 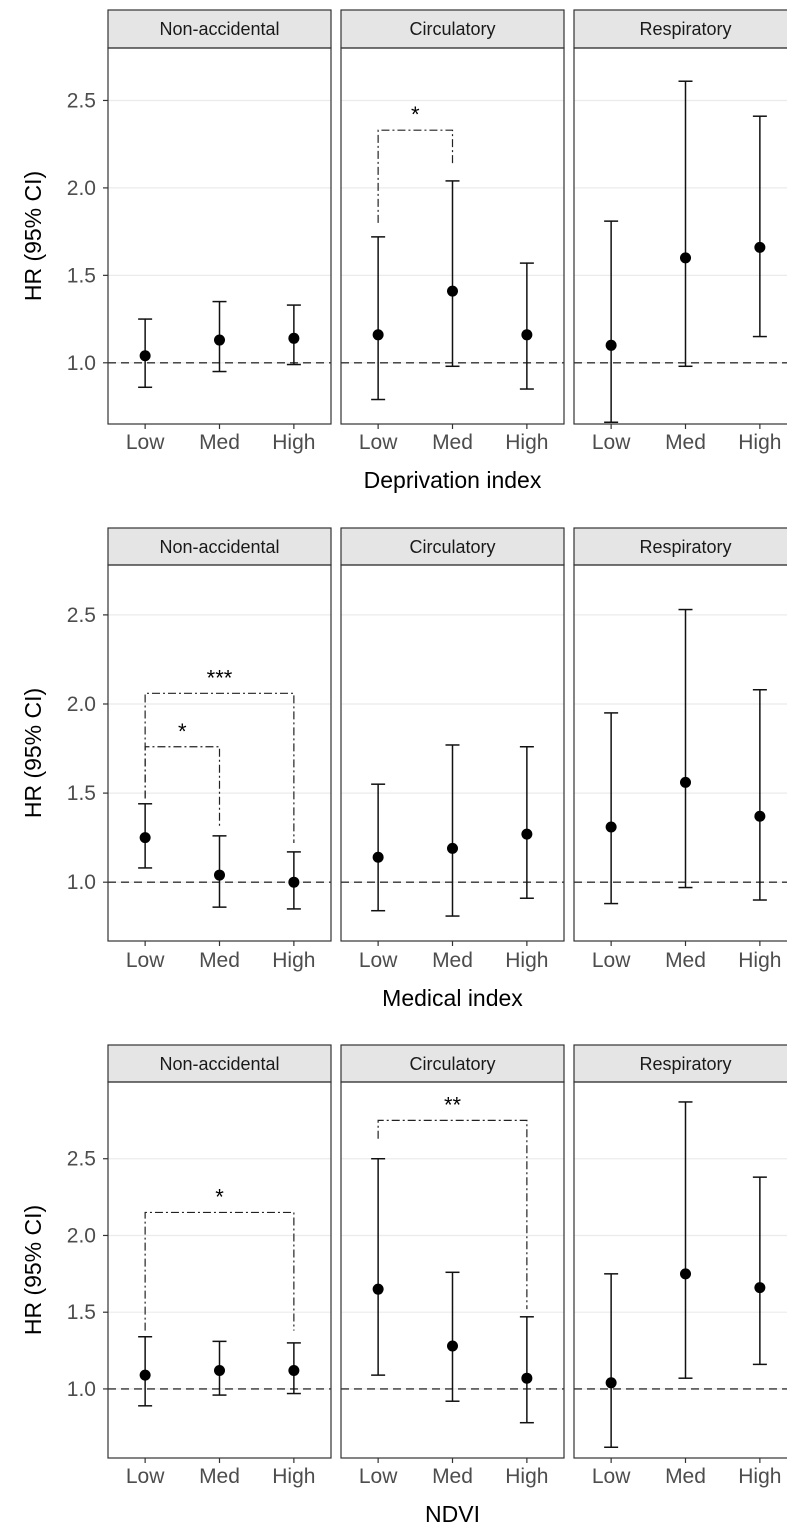 What do you see at coordinates (220, 677) in the screenshot?
I see `significance-label: ***` at bounding box center [220, 677].